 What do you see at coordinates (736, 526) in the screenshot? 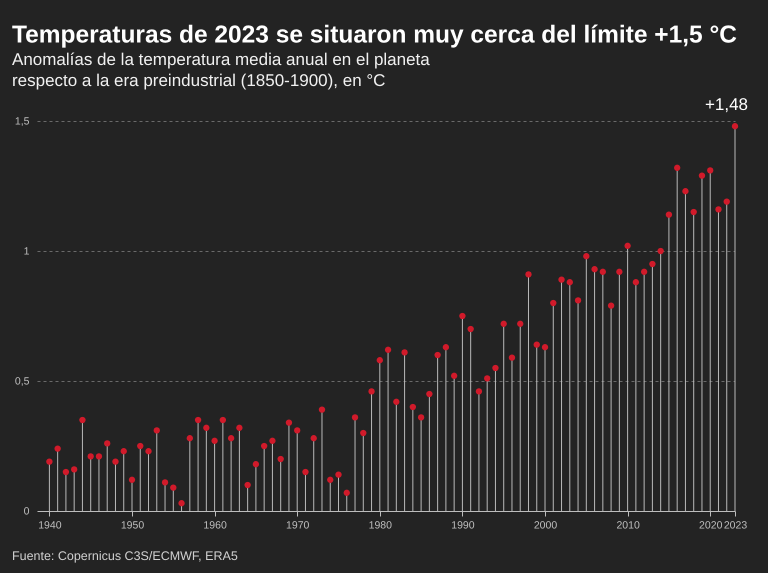
I see `x-tick-label: 2023` at bounding box center [736, 526].